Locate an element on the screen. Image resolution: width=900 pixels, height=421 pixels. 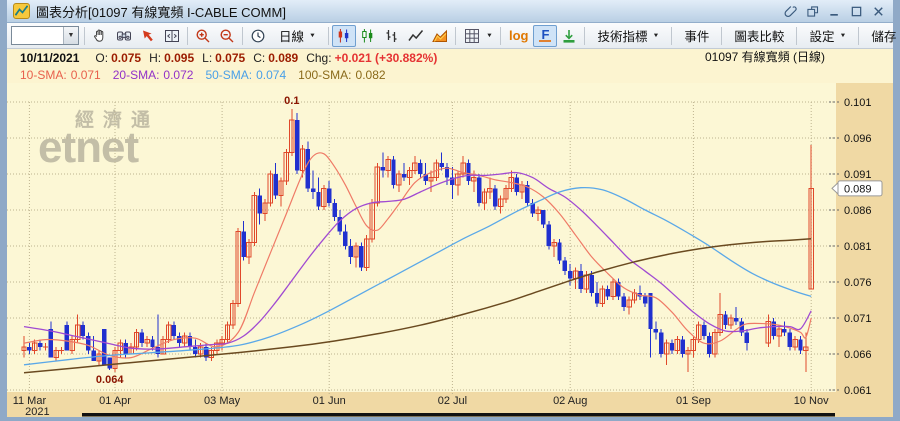
close-value: 0.089 is located at coordinates (283, 57).